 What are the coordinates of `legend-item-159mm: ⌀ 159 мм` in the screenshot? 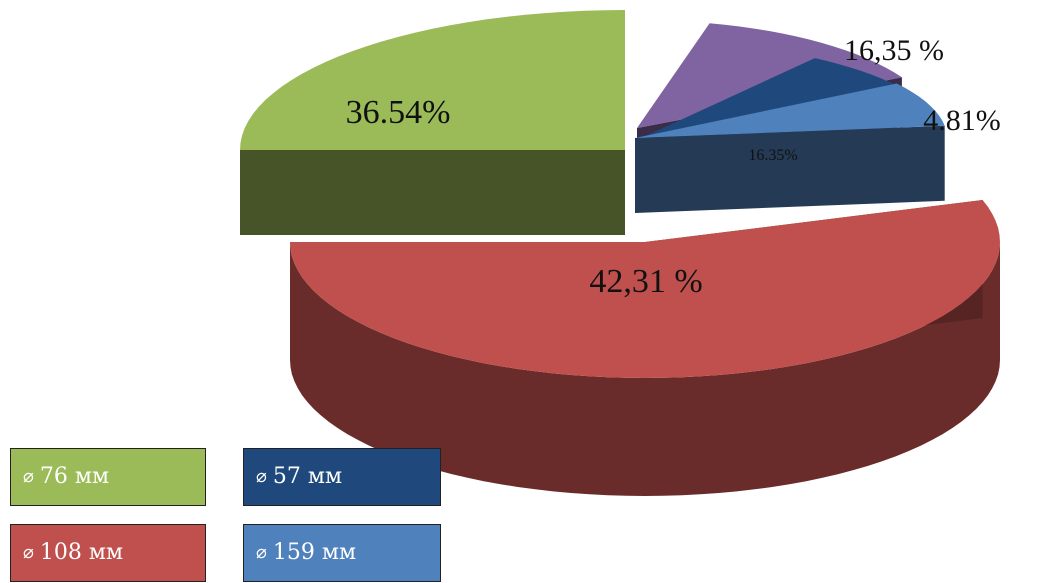 It's located at (342, 553).